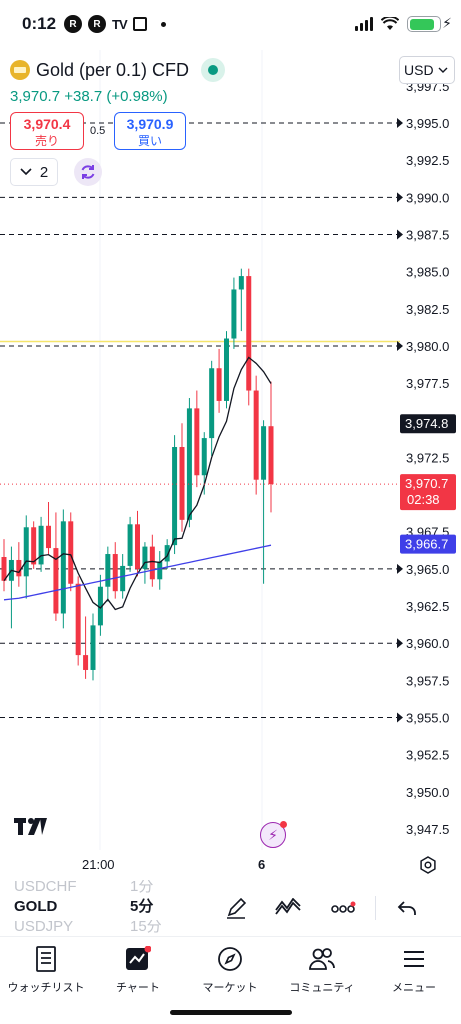 This screenshot has height=1024, width=461. Describe the element at coordinates (230, 970) in the screenshot. I see `nav-market: マーケット` at that location.